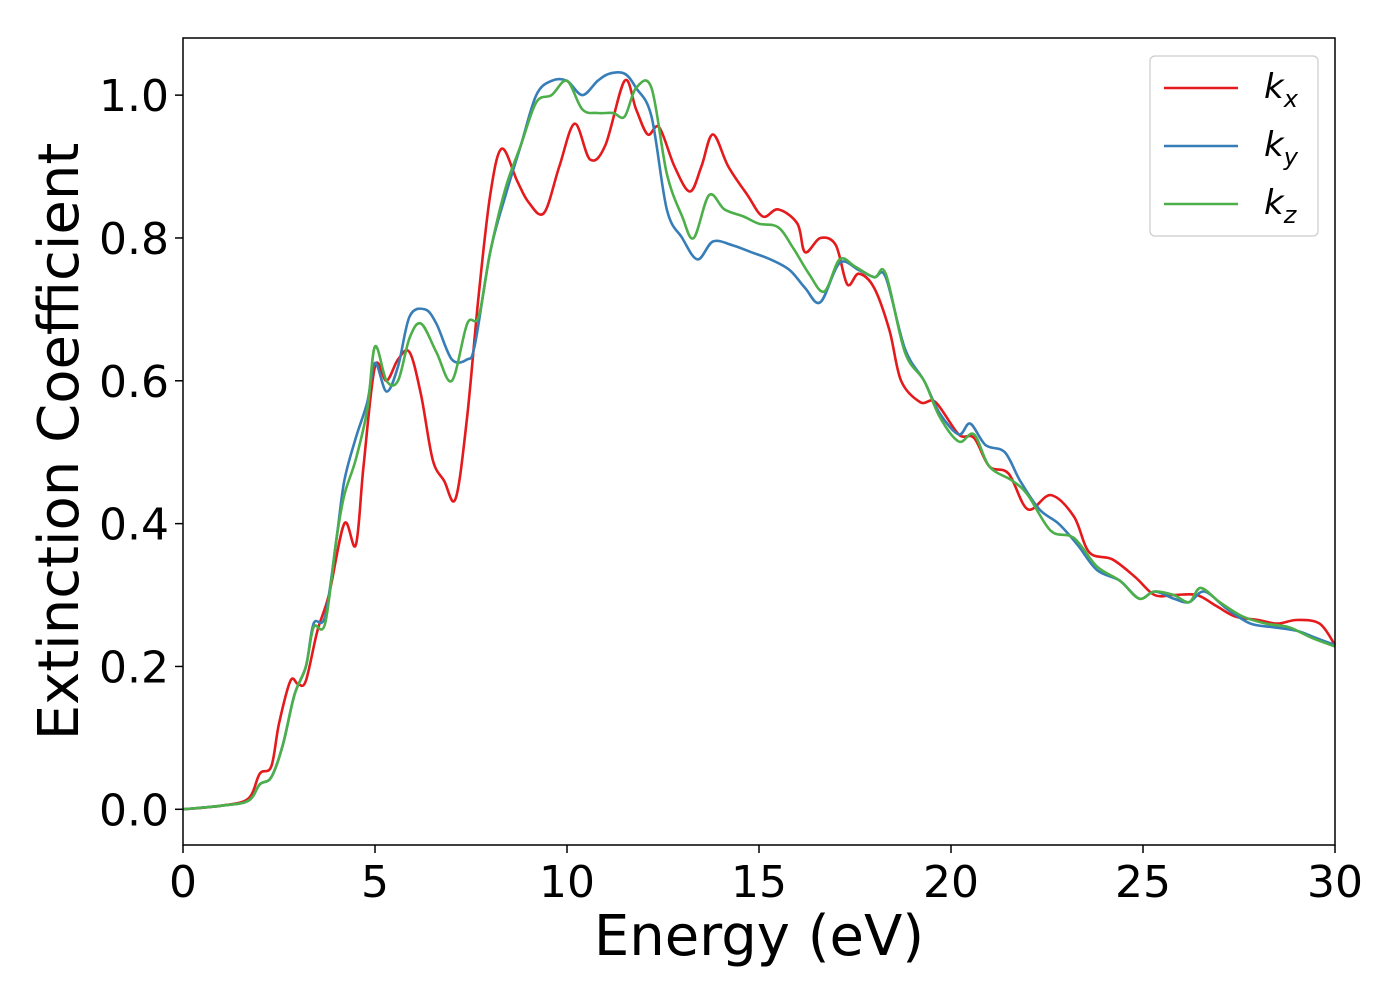 This screenshot has width=1400, height=1000. Describe the element at coordinates (134, 810) in the screenshot. I see `y-tick-label: 0.0` at that location.